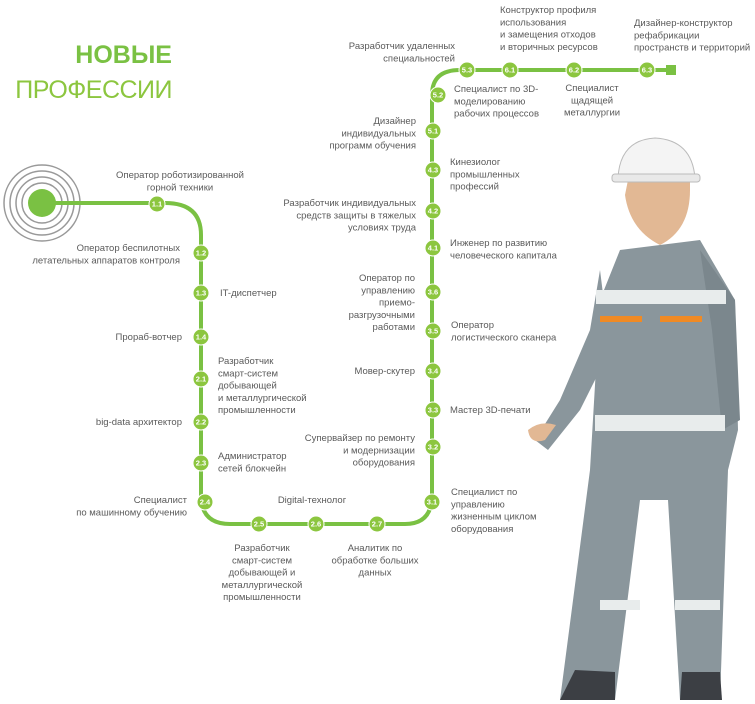 Image resolution: width=755 pixels, height=704 pixels. I want to click on node-label: использования, so click(533, 22).